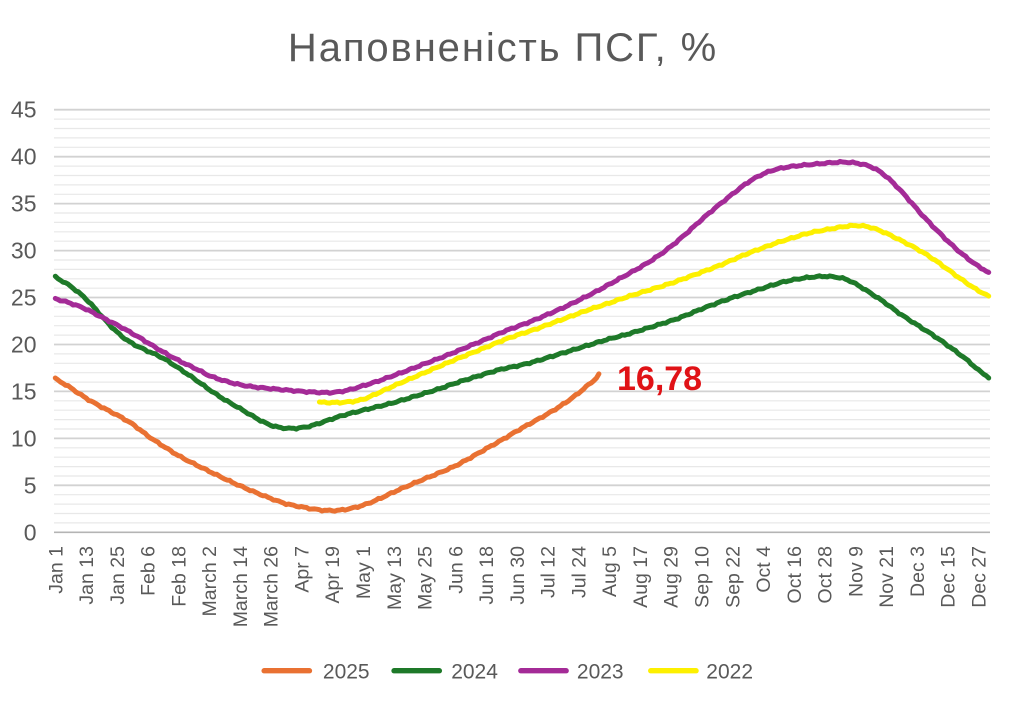 The width and height of the screenshot is (1010, 702). Describe the element at coordinates (395, 578) in the screenshot. I see `svg-text: May 13` at that location.